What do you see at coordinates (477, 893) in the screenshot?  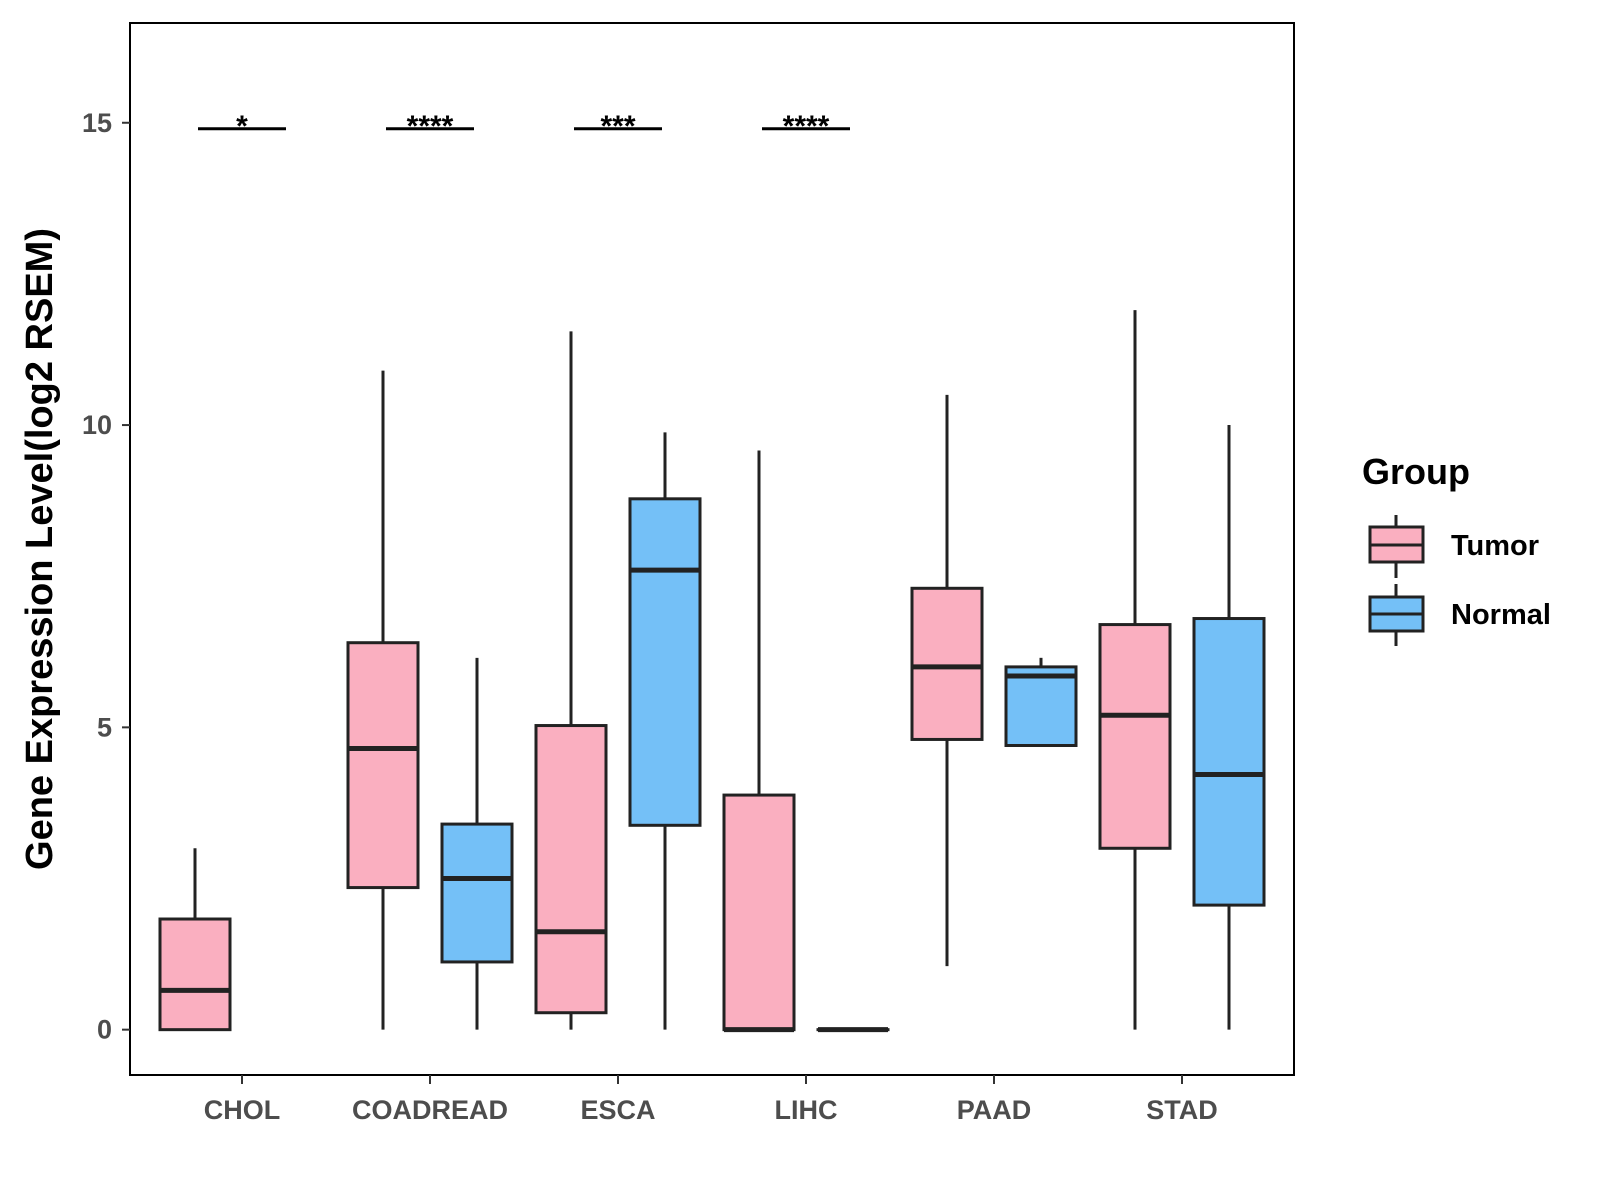 I see `iqr-coadread-normal` at bounding box center [477, 893].